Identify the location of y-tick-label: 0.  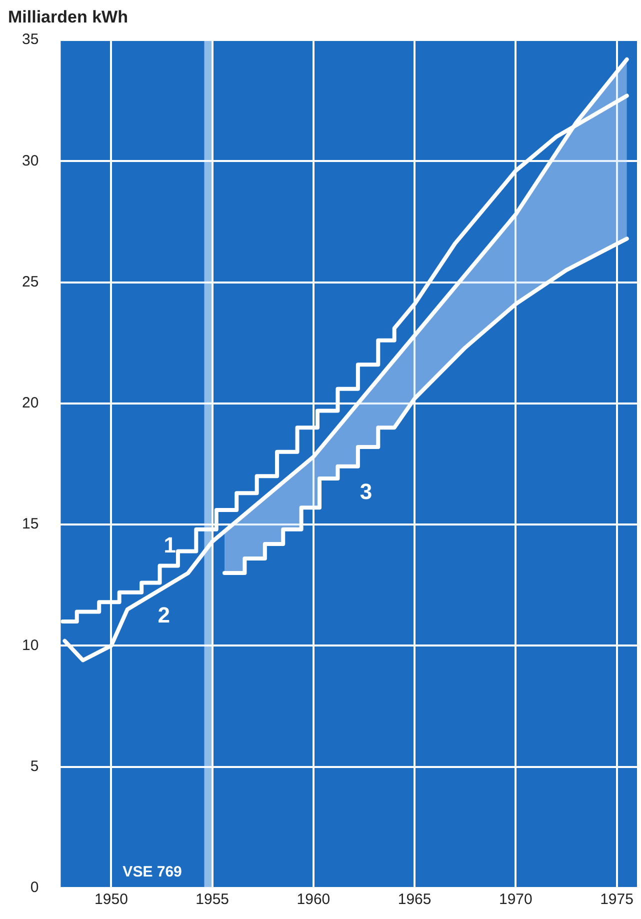
(34, 887).